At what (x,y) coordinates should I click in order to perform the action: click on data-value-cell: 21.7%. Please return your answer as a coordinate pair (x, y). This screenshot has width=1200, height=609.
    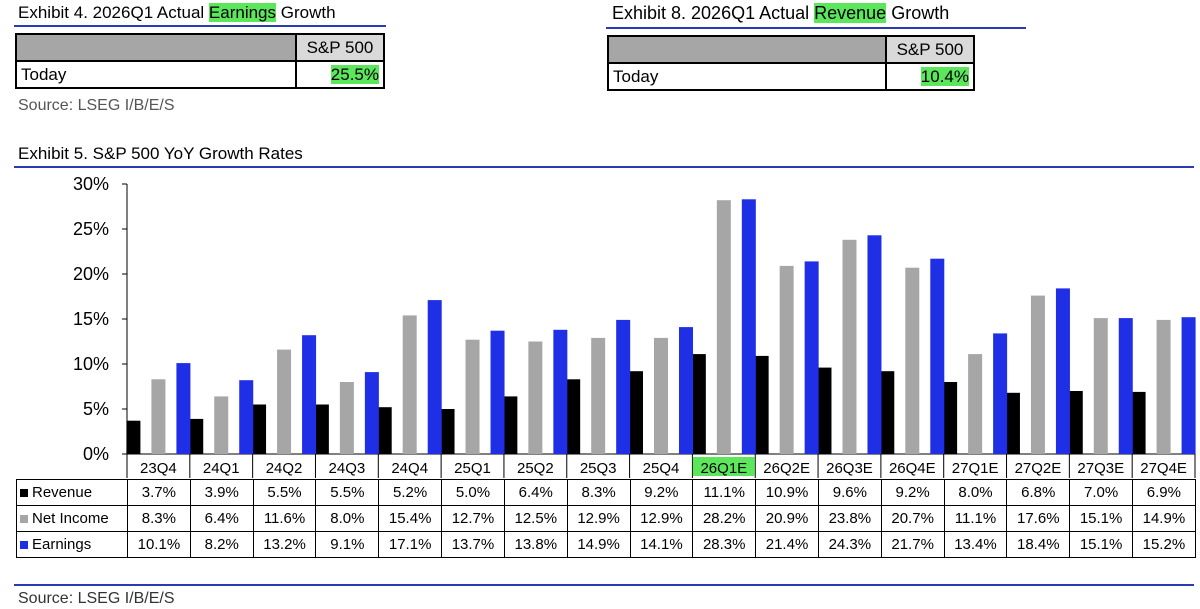
    Looking at the image, I should click on (912, 544).